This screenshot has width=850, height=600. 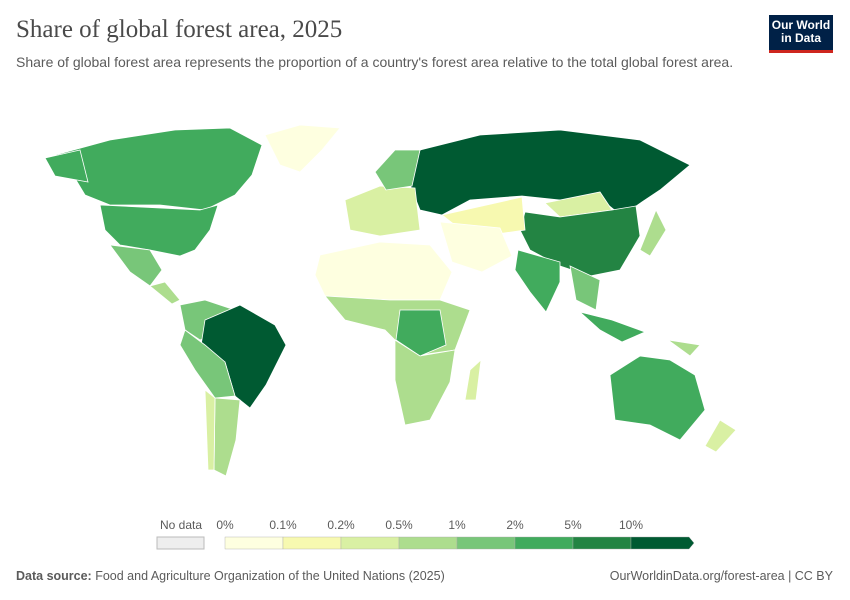 What do you see at coordinates (457, 525) in the screenshot?
I see `legend-tick-label: 1%` at bounding box center [457, 525].